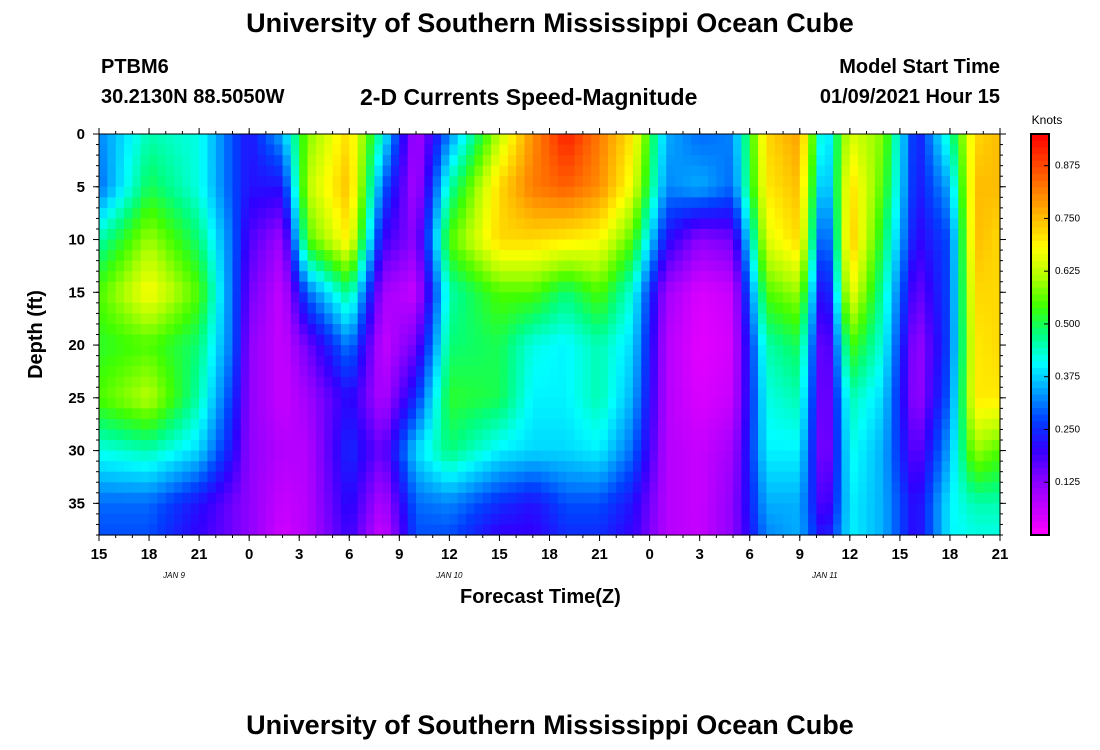 This screenshot has width=1100, height=750. I want to click on x-tick-label: 18, so click(149, 554).